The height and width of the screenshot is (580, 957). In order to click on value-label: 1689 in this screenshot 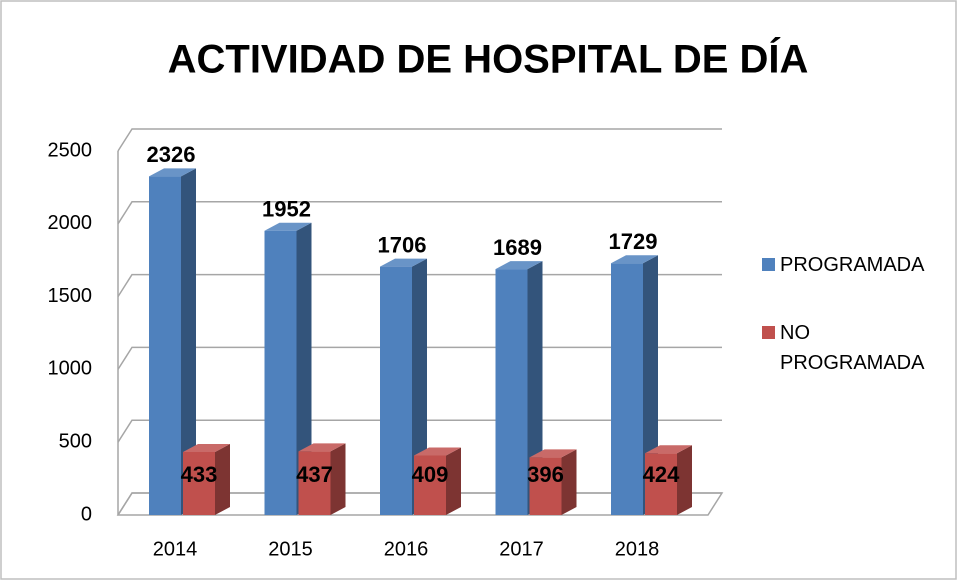, I will do `click(517, 247)`.